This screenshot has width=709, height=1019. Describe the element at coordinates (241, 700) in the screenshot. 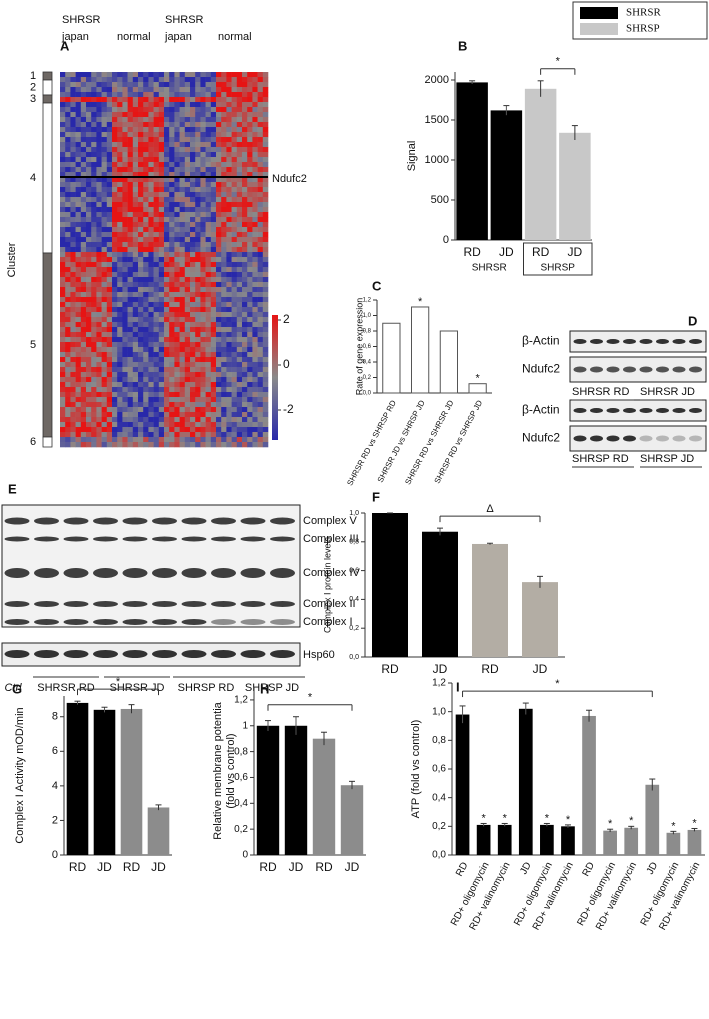

I see `y-tick-label: 1,2` at that location.